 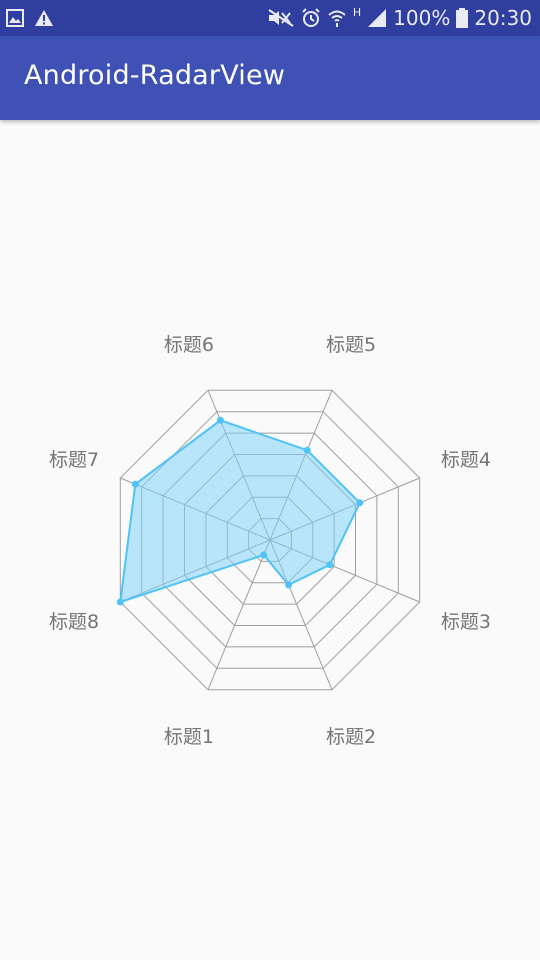 I want to click on radar-axis-label-3: 标题3, so click(x=466, y=622).